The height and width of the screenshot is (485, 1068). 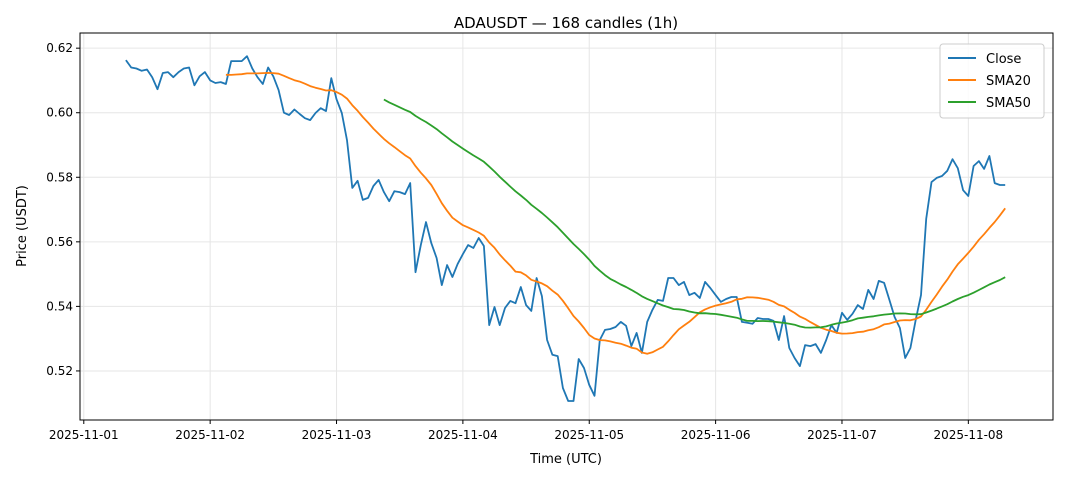 What do you see at coordinates (1008, 103) in the screenshot?
I see `legend-label-sma50: SMA50` at bounding box center [1008, 103].